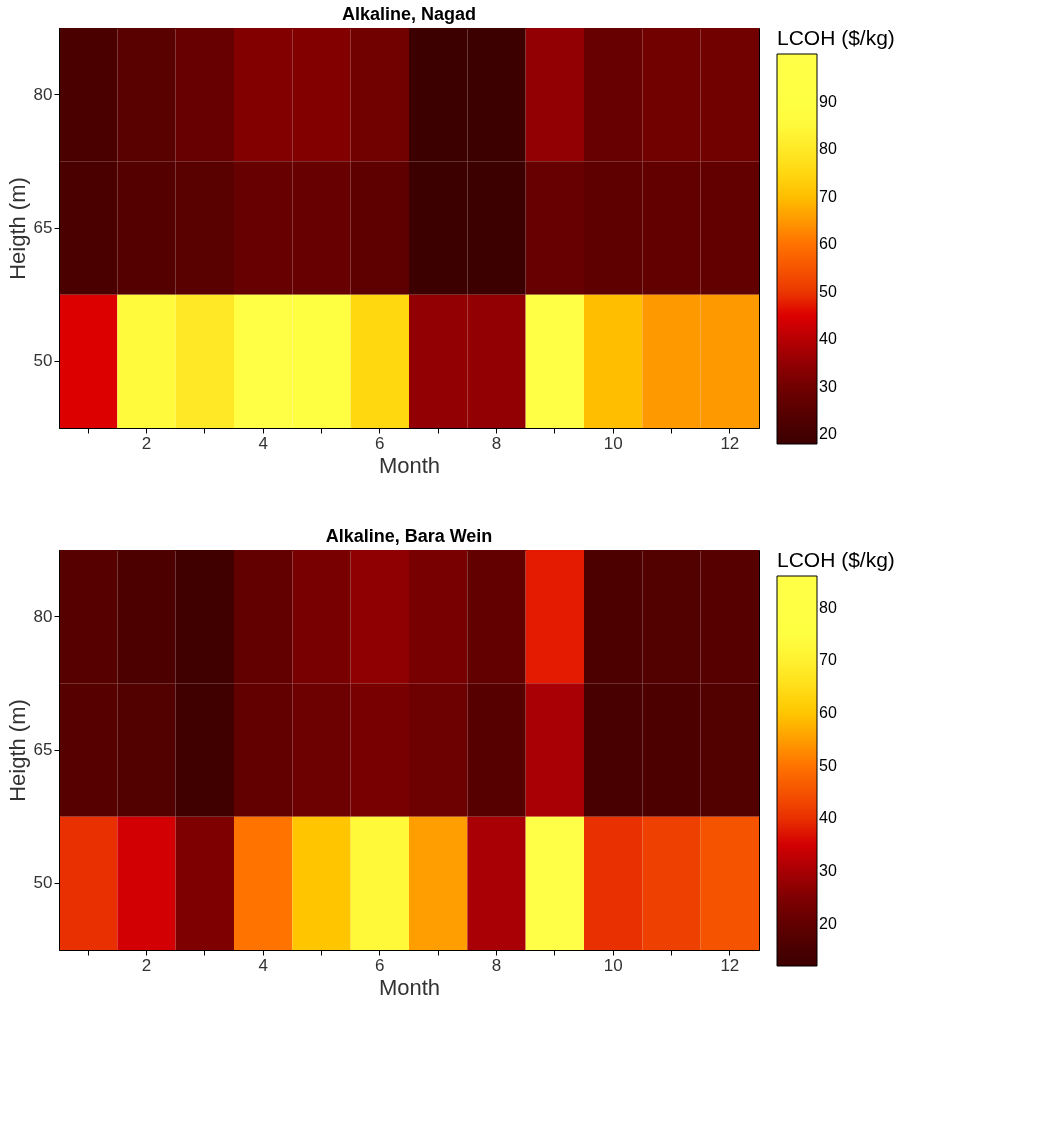  I want to click on chart-title: Alkaline, Bara Wein, so click(409, 536).